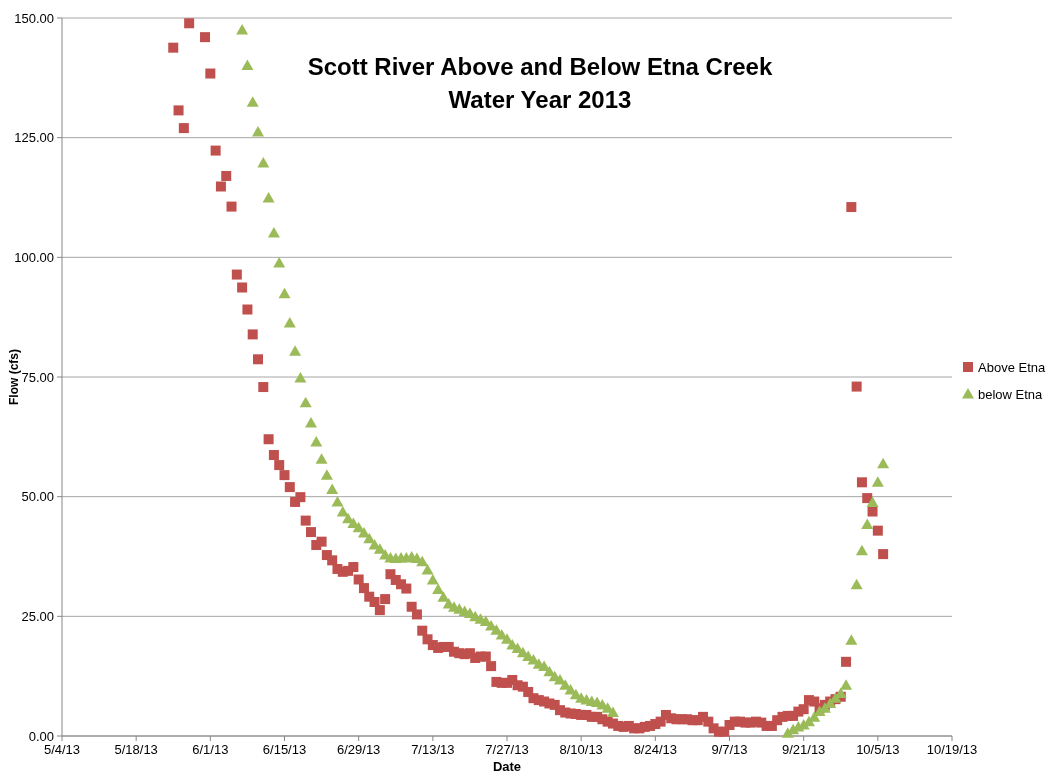 This screenshot has height=775, width=1063. I want to click on y-tick-label: 50.00, so click(37, 497).